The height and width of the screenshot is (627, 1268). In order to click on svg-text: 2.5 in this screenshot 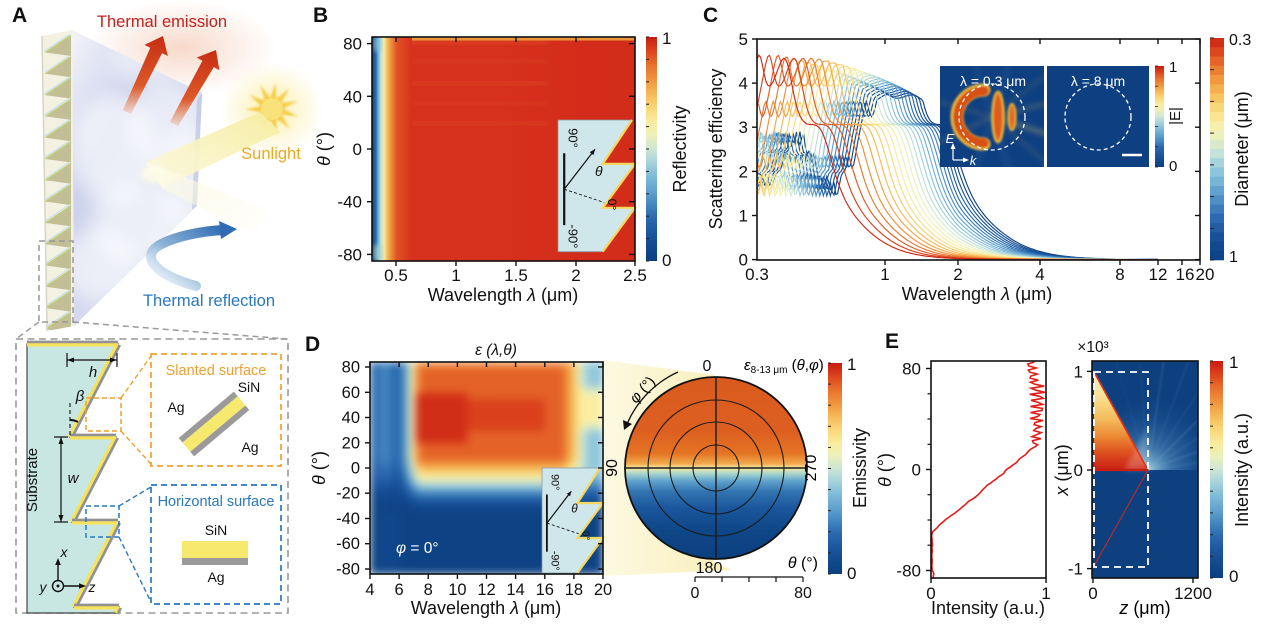, I will do `click(635, 275)`.